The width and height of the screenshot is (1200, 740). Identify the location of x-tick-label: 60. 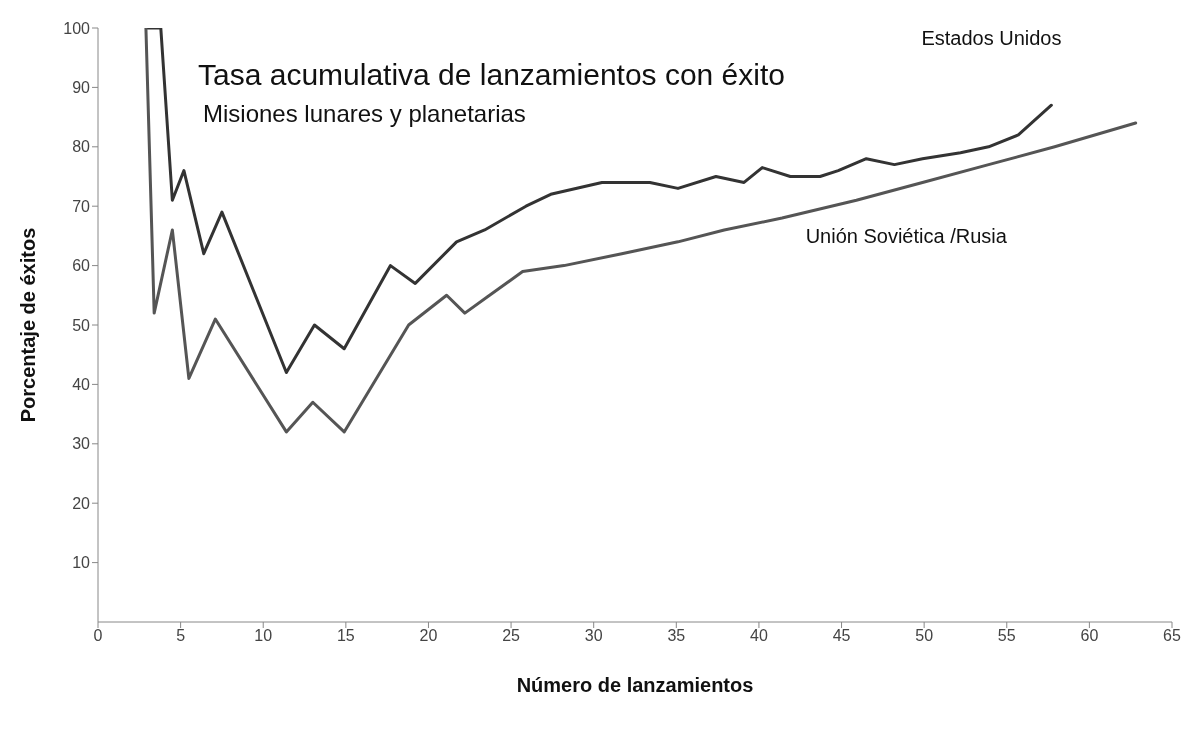
(1089, 636).